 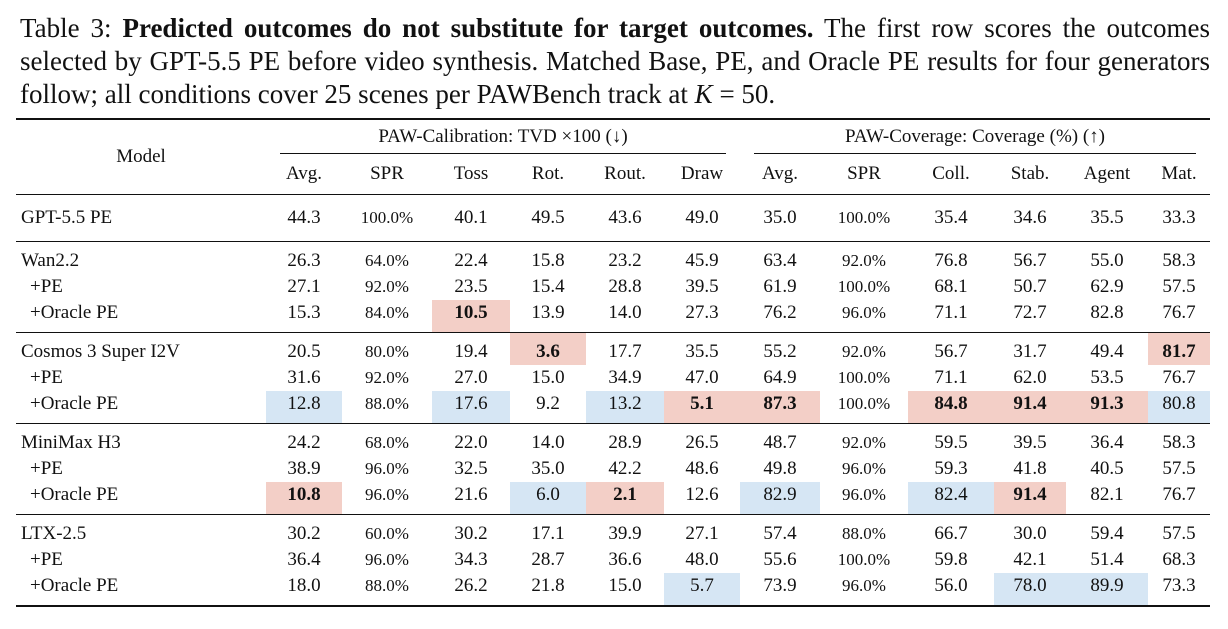 What do you see at coordinates (471, 377) in the screenshot?
I see `value-cell: 27.0` at bounding box center [471, 377].